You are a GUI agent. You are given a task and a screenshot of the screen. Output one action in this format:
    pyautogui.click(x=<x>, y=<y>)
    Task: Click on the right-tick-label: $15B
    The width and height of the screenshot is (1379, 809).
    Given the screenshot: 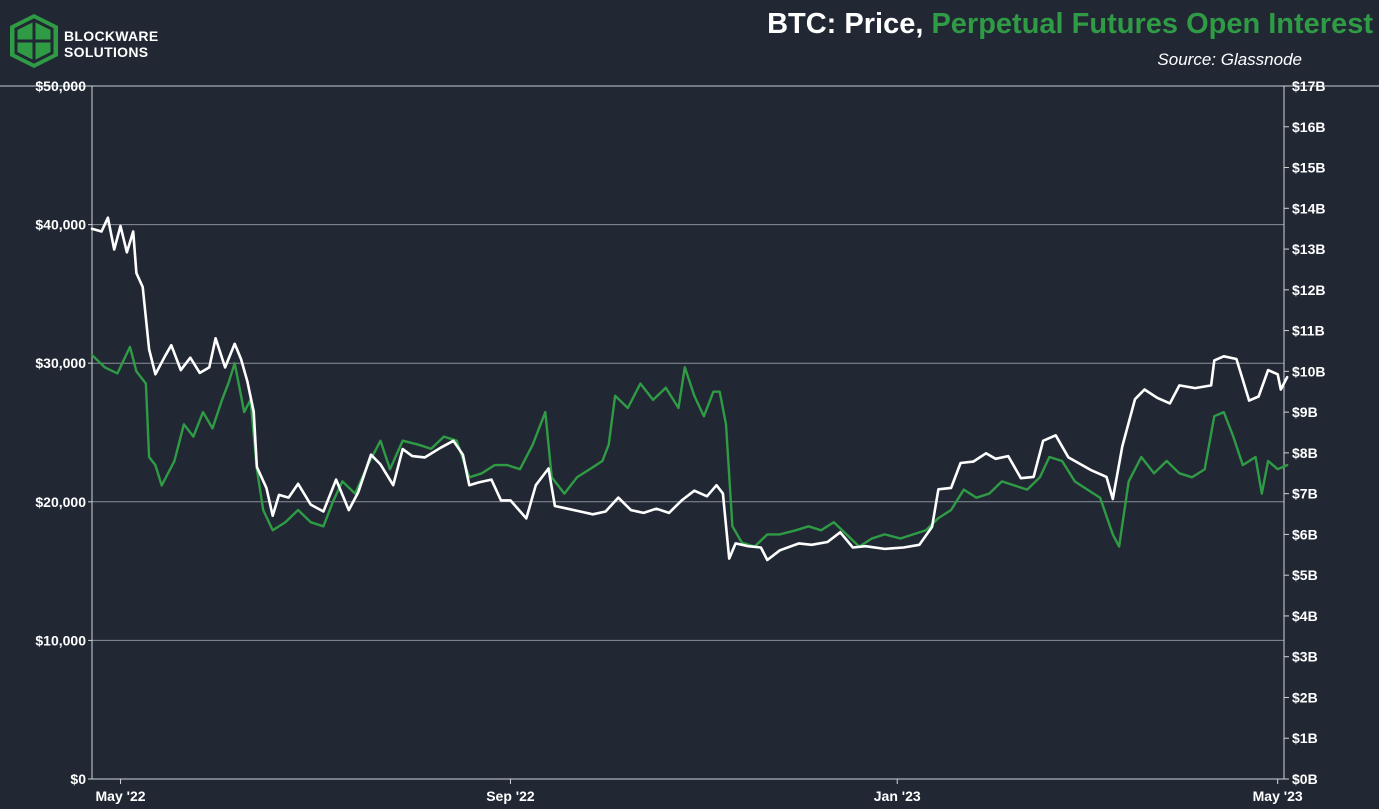 What is the action you would take?
    pyautogui.click(x=1308, y=168)
    